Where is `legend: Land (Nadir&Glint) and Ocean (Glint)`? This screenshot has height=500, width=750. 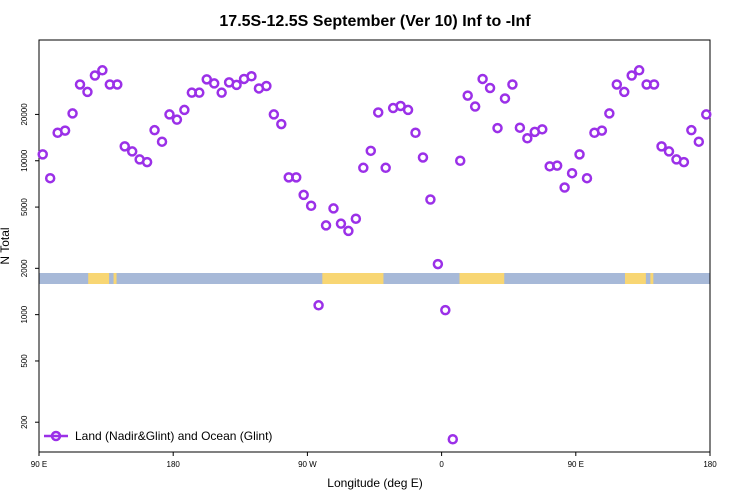 legend: Land (Nadir&Glint) and Ocean (Glint) is located at coordinates (158, 436).